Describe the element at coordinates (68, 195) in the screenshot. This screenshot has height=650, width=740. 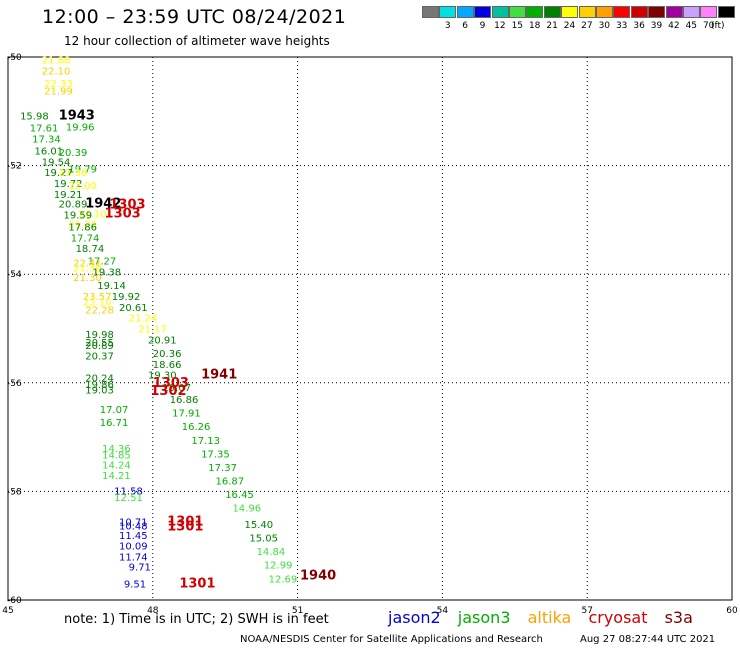
I see `wave-height-label: 19.21` at that location.